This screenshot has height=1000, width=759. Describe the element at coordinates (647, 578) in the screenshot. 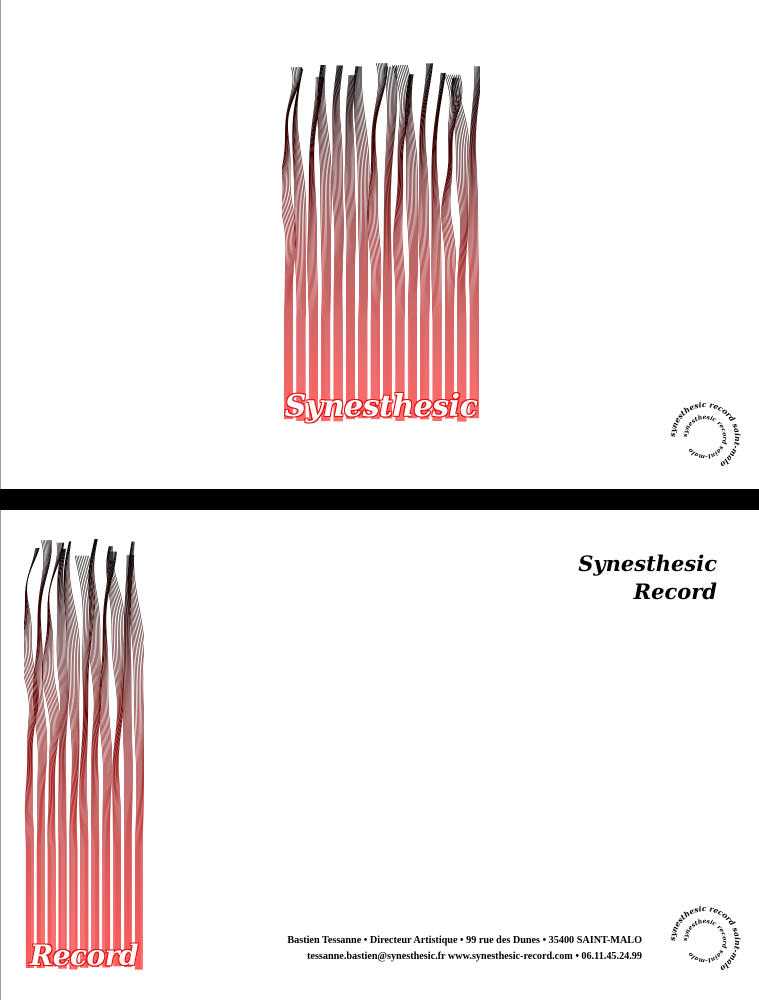

I see `brand-wordmark: Synesthesic Record` at that location.